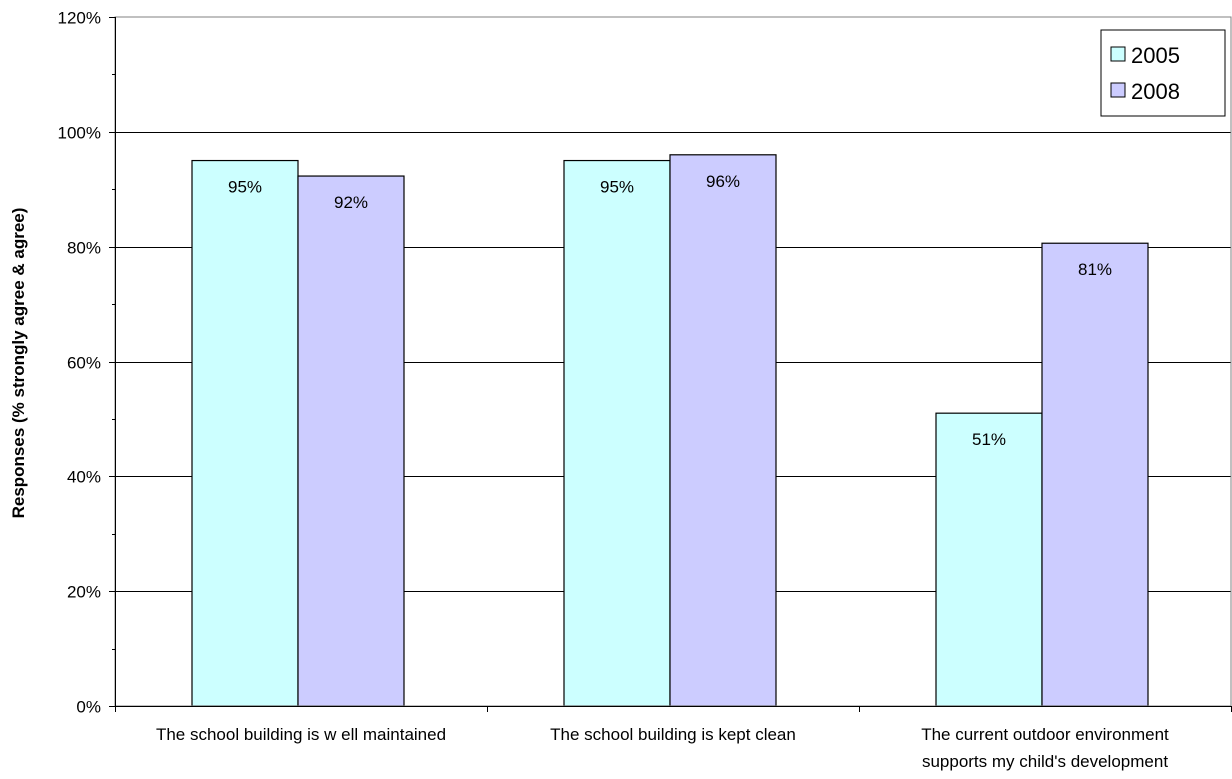 This screenshot has height=779, width=1232. What do you see at coordinates (1045, 734) in the screenshot?
I see `category-label: The current outdoor environment` at bounding box center [1045, 734].